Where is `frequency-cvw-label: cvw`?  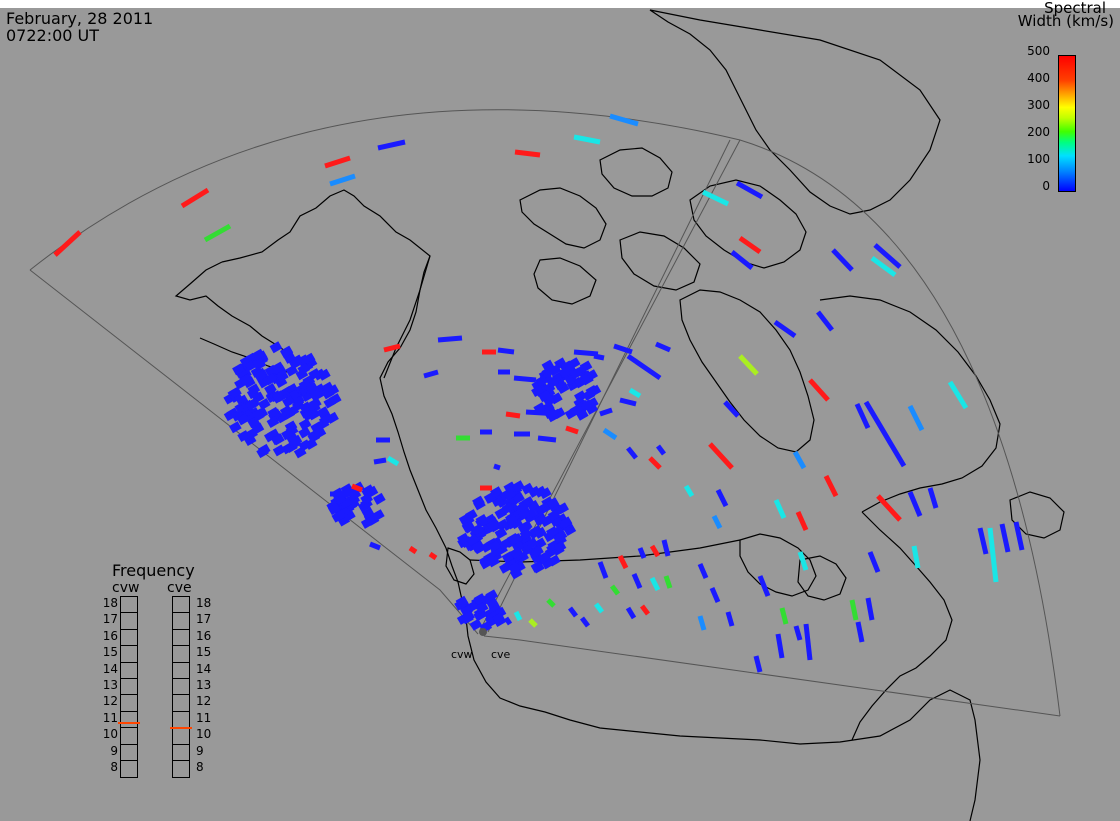 frequency-cvw-label: cvw is located at coordinates (126, 588).